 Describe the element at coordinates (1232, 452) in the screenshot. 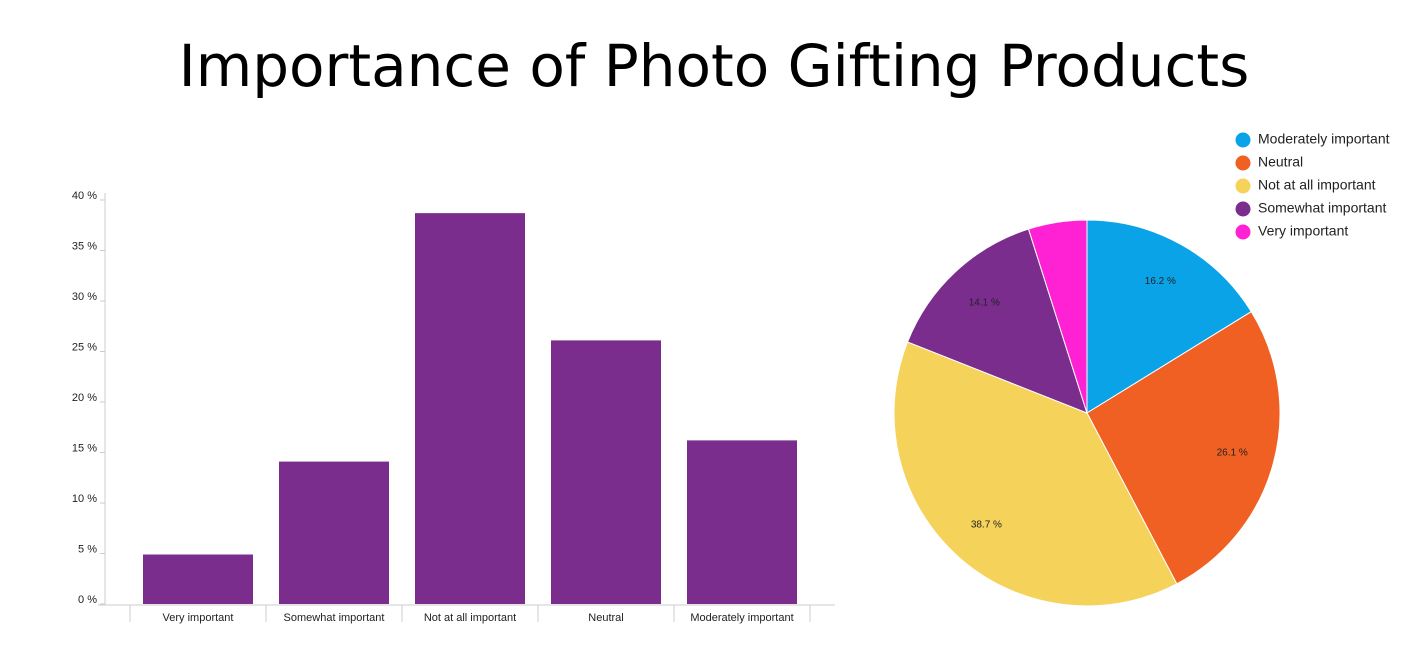

I see `pie-label: 26.1 %` at that location.